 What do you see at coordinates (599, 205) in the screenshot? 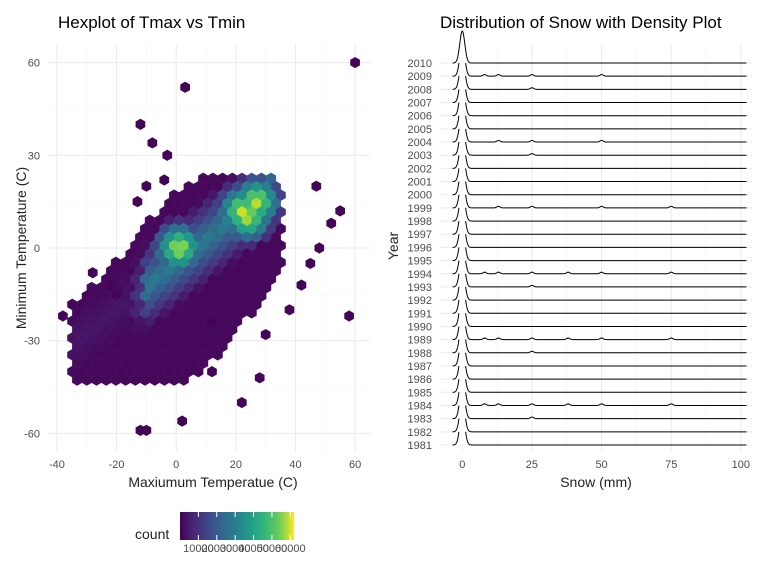
I see `ridge-density-1998` at bounding box center [599, 205].